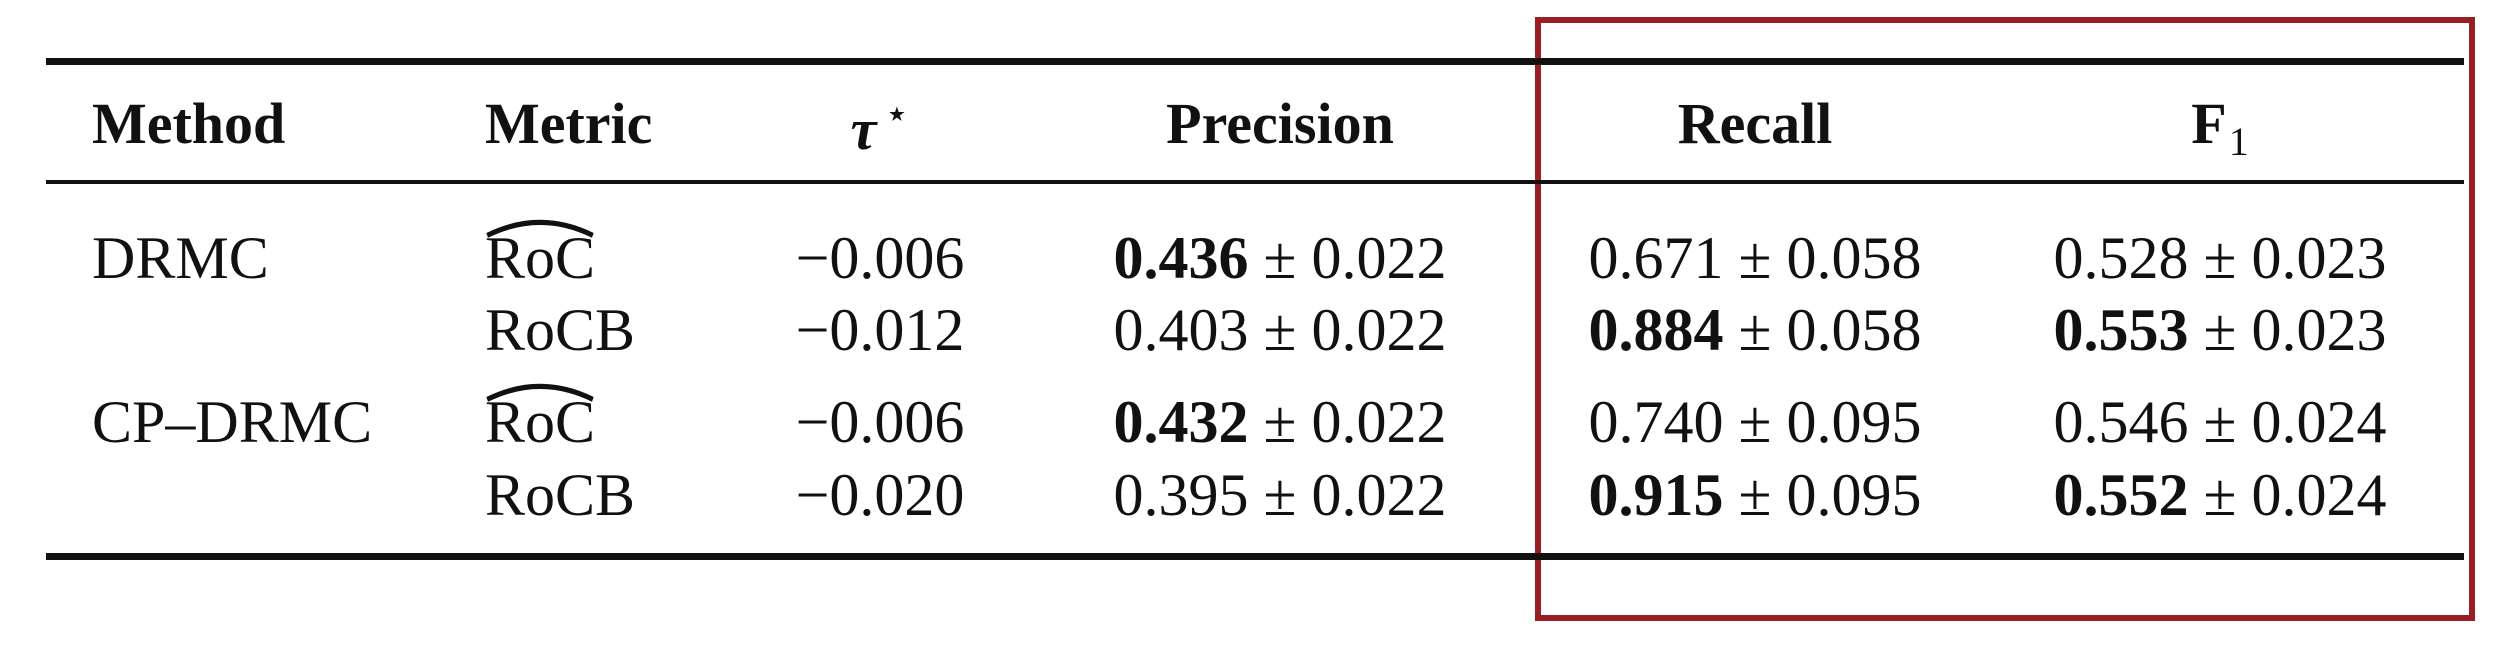 The width and height of the screenshot is (2502, 645). Describe the element at coordinates (1347, 330) in the screenshot. I see `row-2-precision-pm: ± 0.022` at that location.